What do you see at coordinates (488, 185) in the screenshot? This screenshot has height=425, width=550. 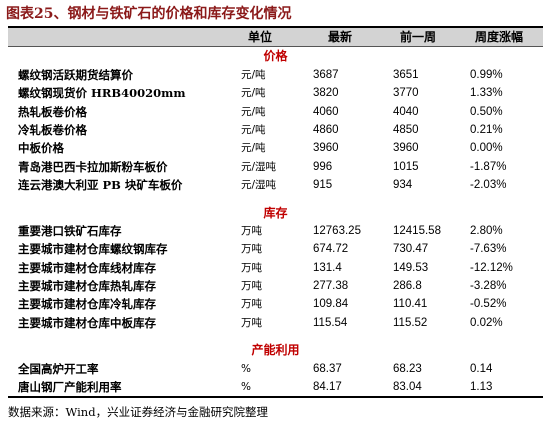 I see `cell-change: -2.03%` at bounding box center [488, 185].